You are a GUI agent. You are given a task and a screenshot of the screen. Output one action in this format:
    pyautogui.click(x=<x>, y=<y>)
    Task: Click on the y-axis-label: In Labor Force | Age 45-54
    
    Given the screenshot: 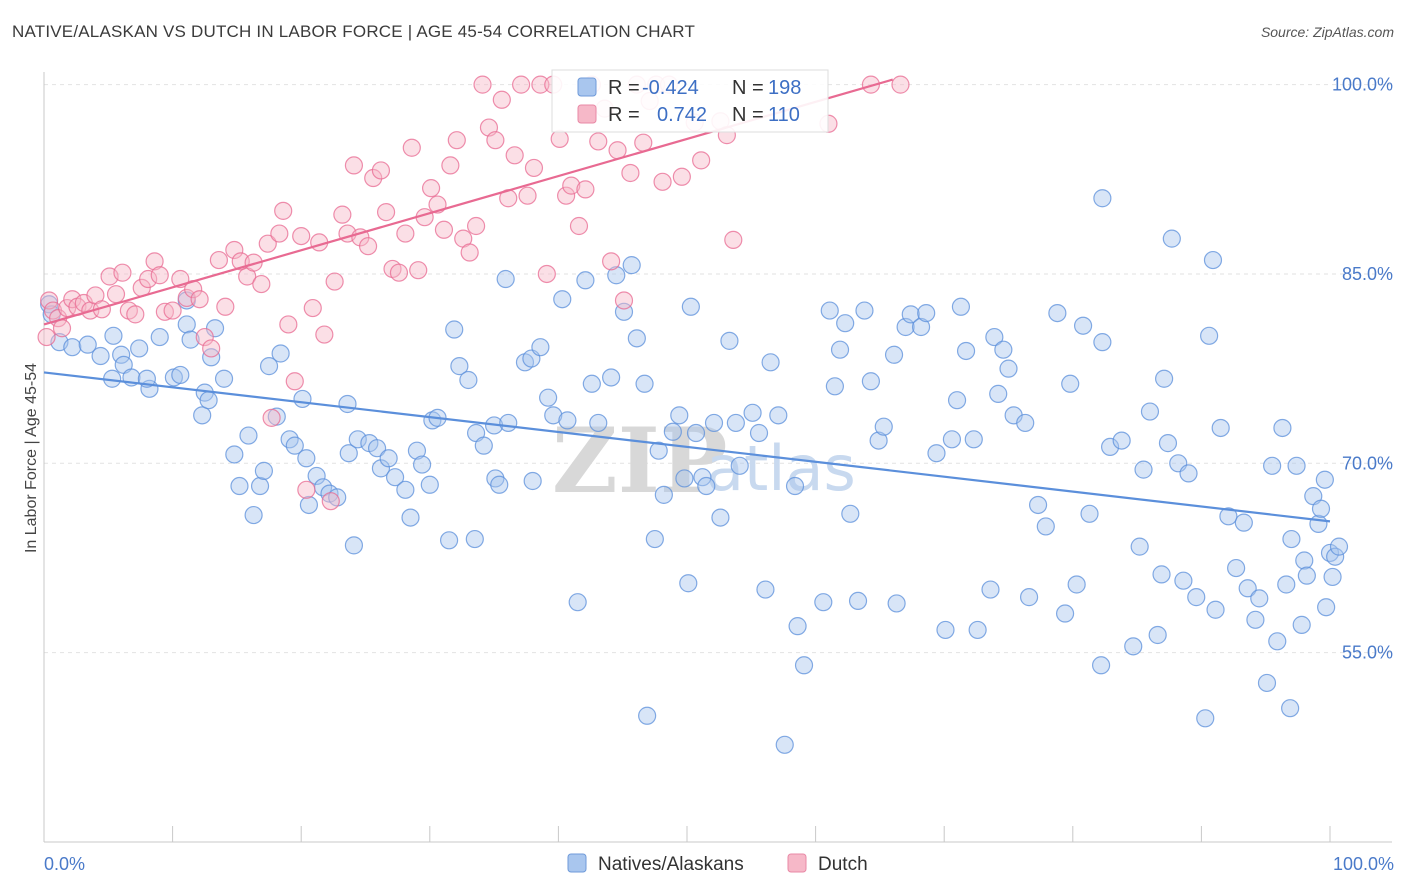 What is the action you would take?
    pyautogui.click(x=31, y=458)
    